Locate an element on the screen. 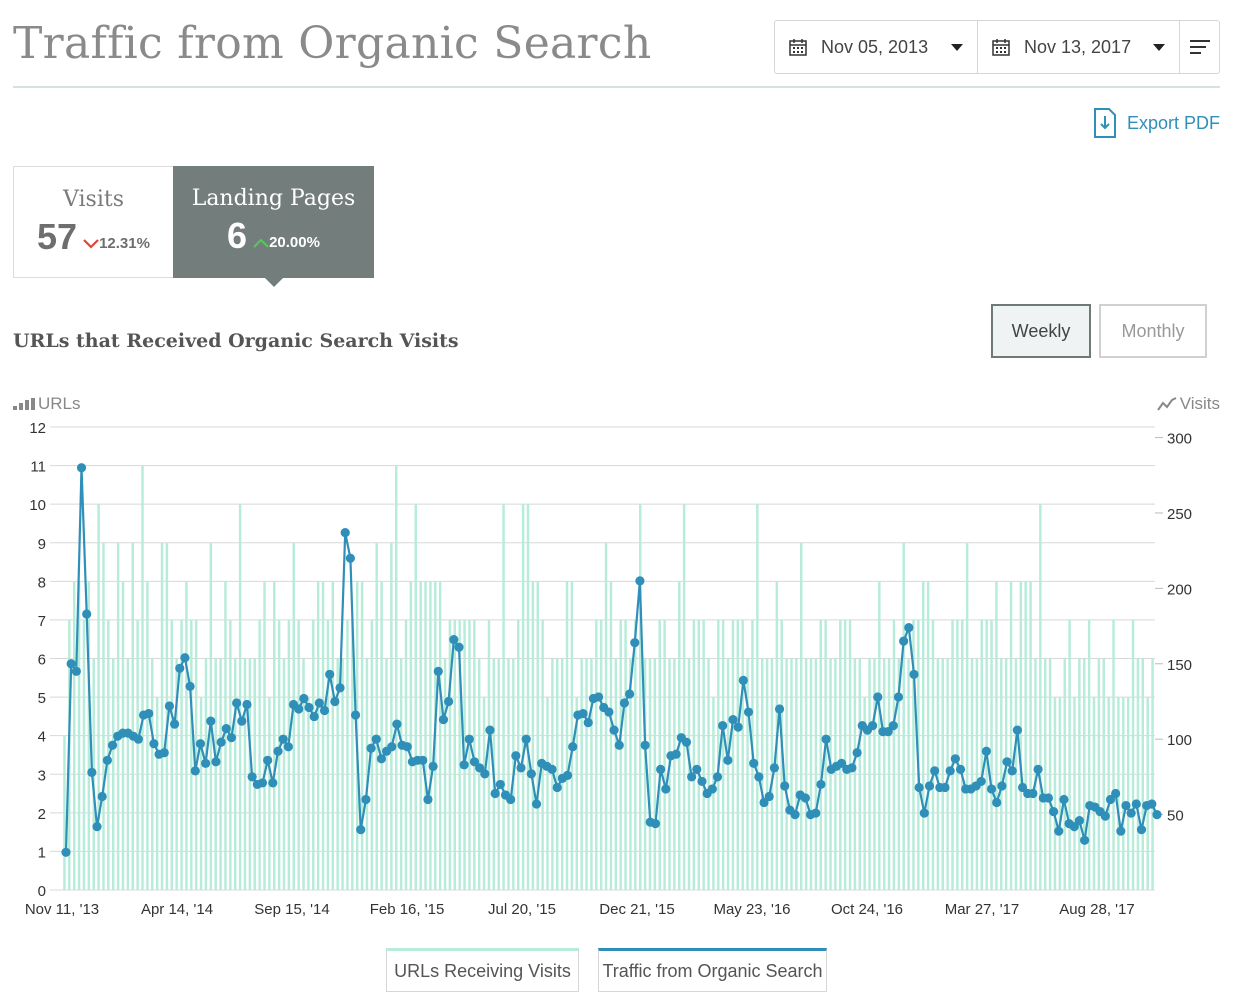  title-divider is located at coordinates (616, 87).